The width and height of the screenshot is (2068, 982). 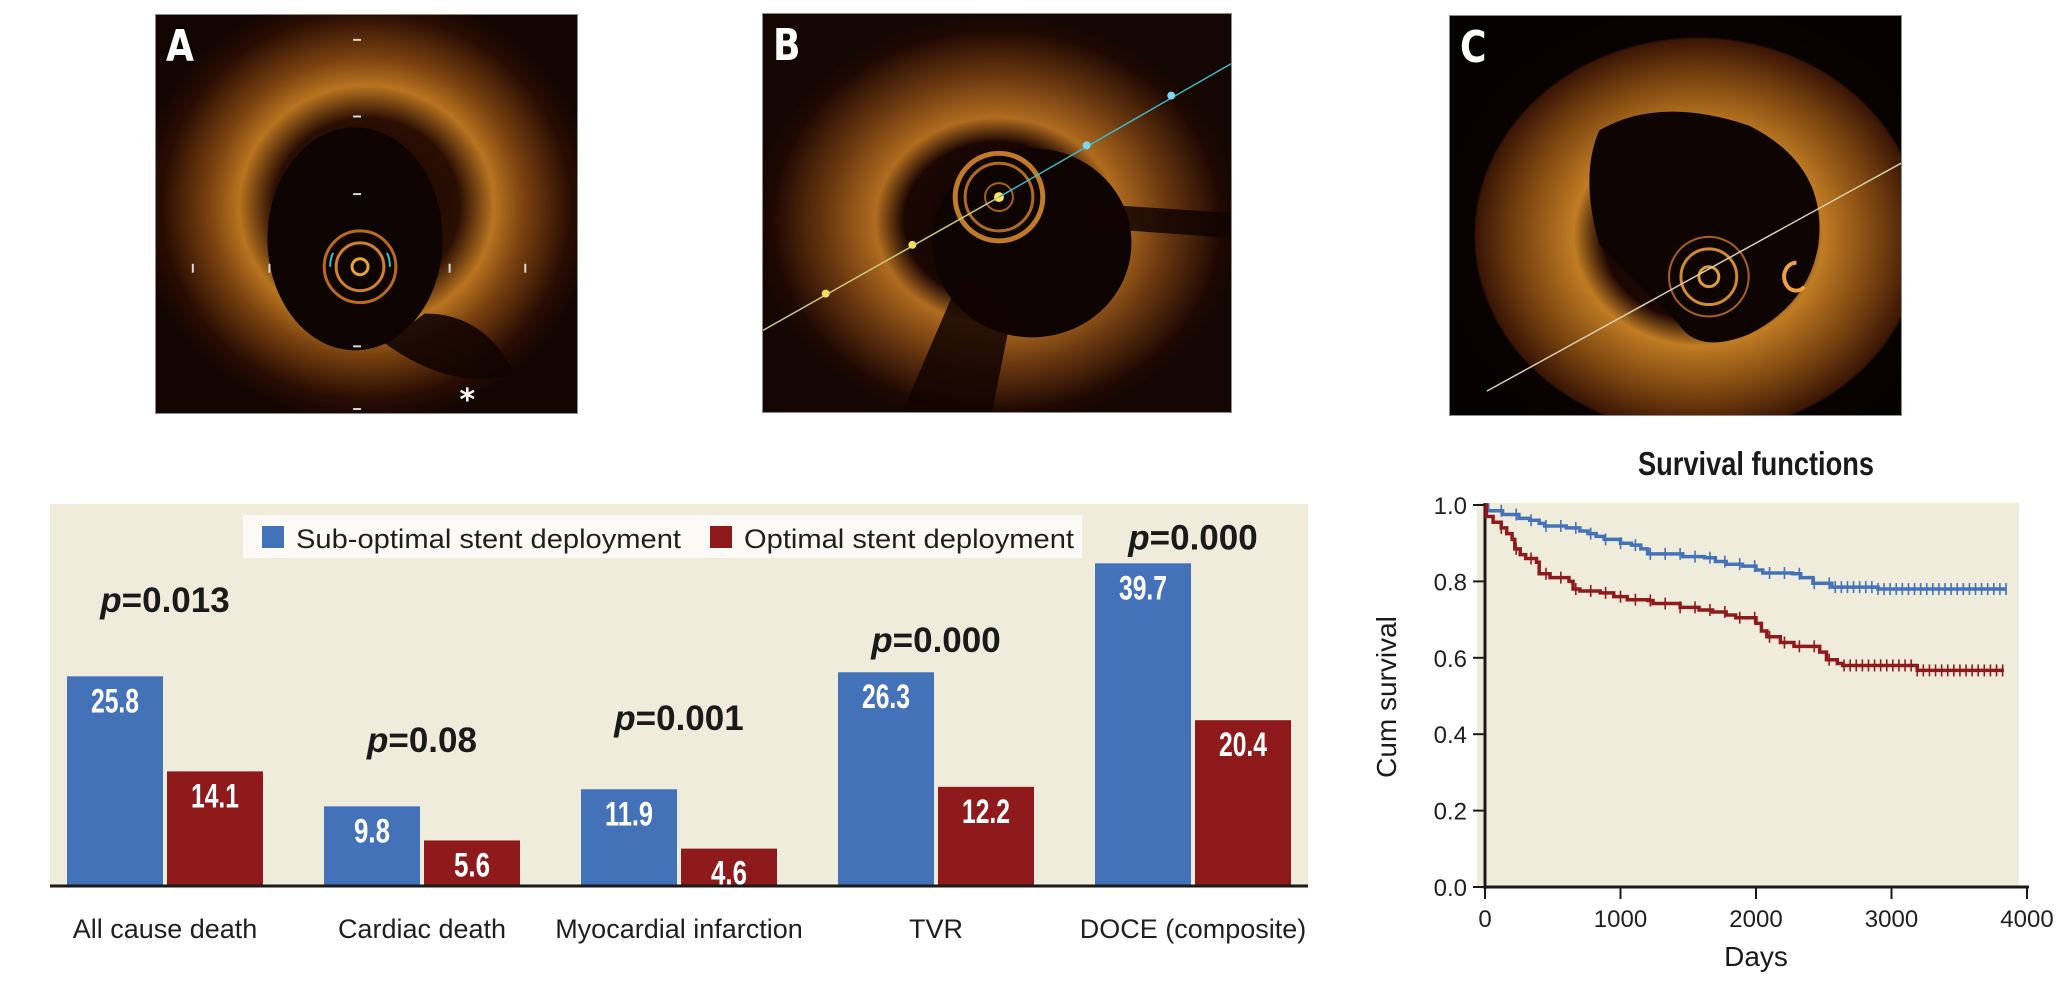 I want to click on category-label: Myocardial infarction, so click(x=679, y=929).